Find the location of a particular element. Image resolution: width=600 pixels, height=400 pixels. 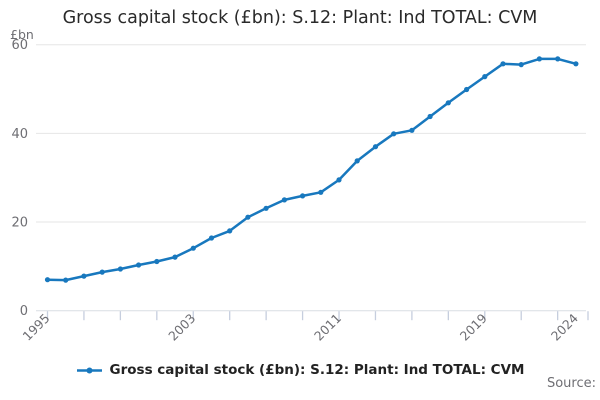

source-label: Source: is located at coordinates (571, 383).